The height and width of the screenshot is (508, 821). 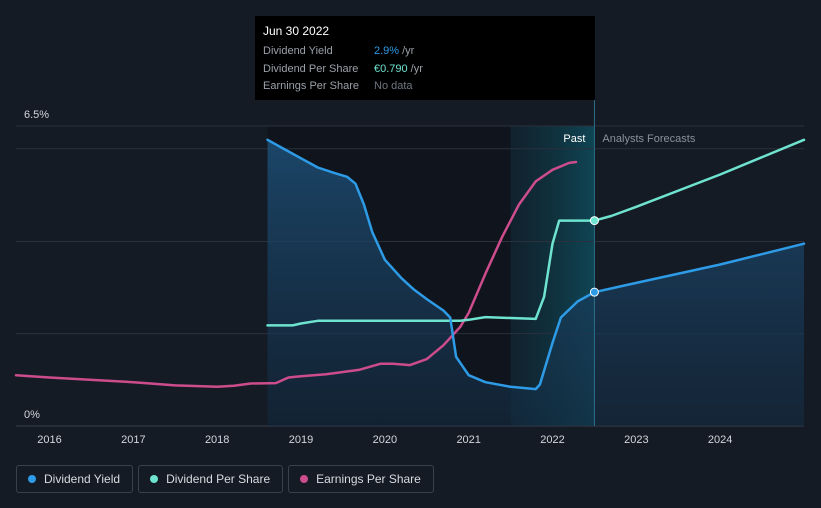 I want to click on y-axis-top-label: 6.5%, so click(x=36, y=115).